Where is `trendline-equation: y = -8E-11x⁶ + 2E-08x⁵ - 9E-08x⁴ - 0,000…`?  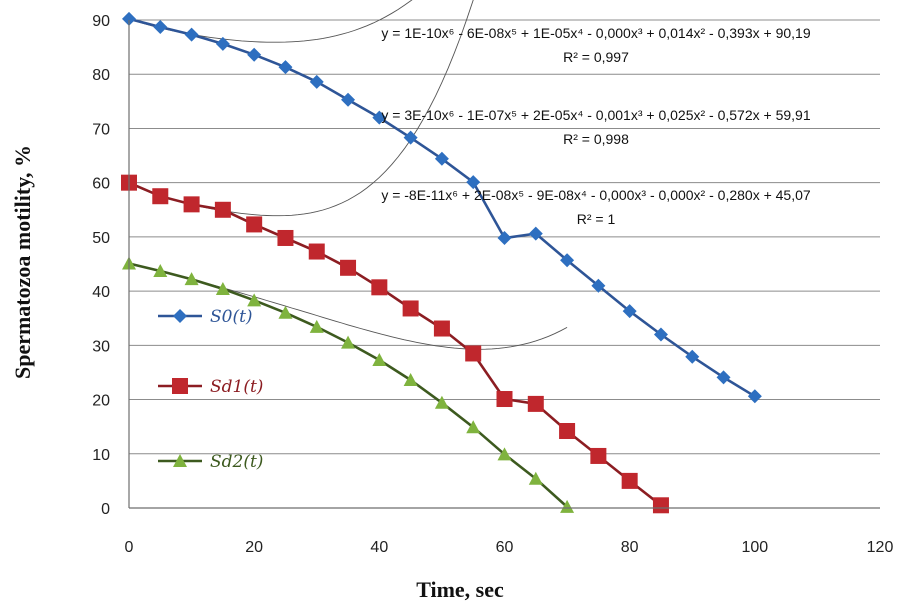
trendline-equation: y = -8E-11x⁶ + 2E-08x⁵ - 9E-08x⁴ - 0,000… is located at coordinates (596, 195).